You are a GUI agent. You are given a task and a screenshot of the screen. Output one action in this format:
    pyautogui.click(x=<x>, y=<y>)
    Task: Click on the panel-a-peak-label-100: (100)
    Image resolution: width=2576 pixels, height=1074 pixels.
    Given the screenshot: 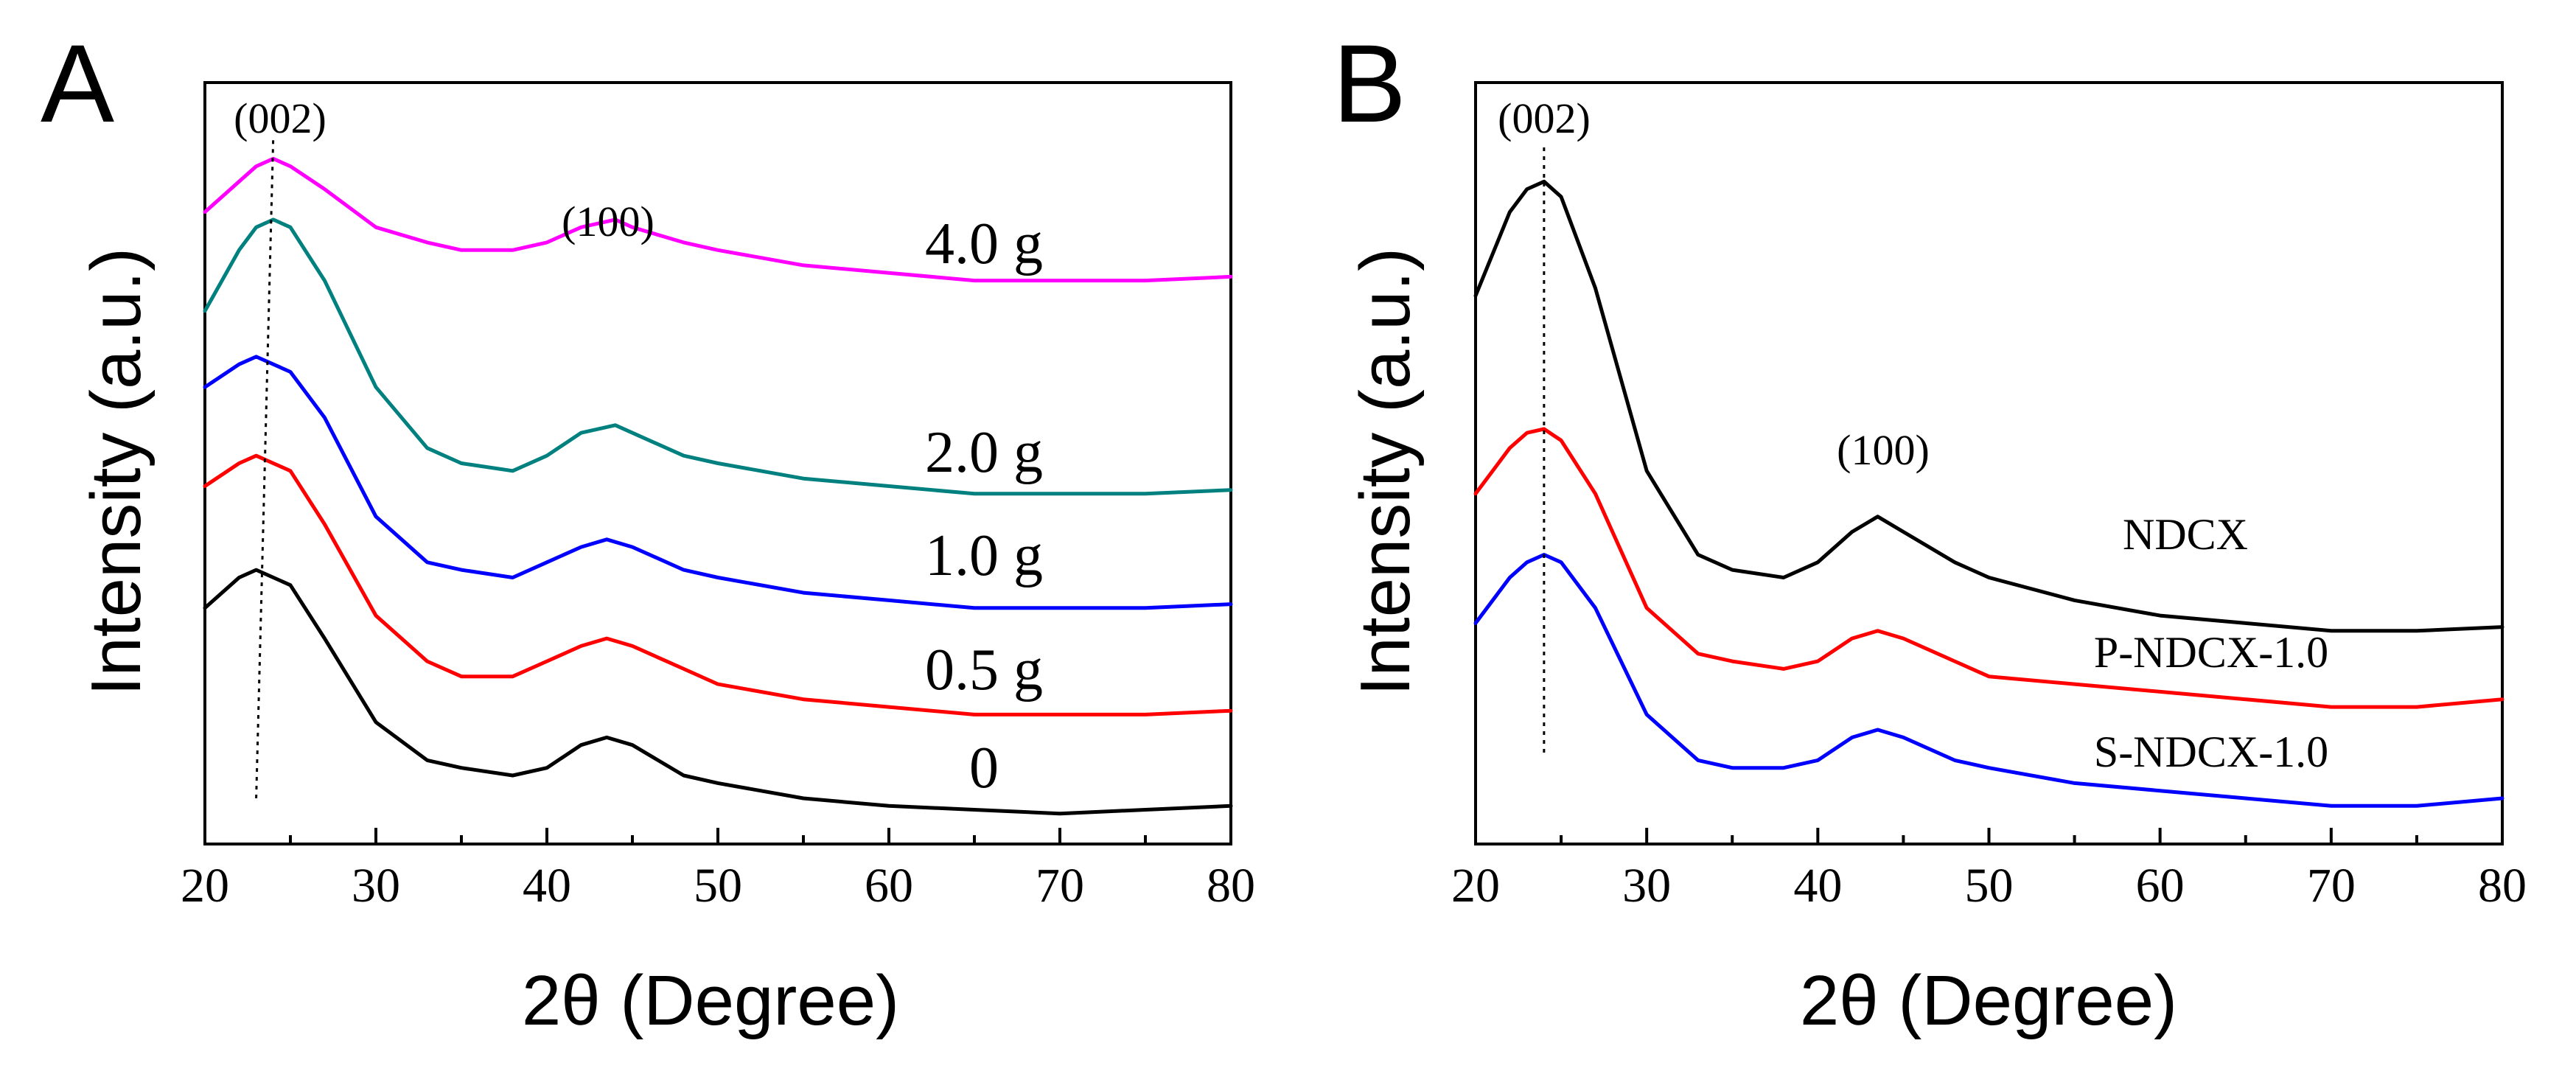 What is the action you would take?
    pyautogui.click(x=608, y=221)
    